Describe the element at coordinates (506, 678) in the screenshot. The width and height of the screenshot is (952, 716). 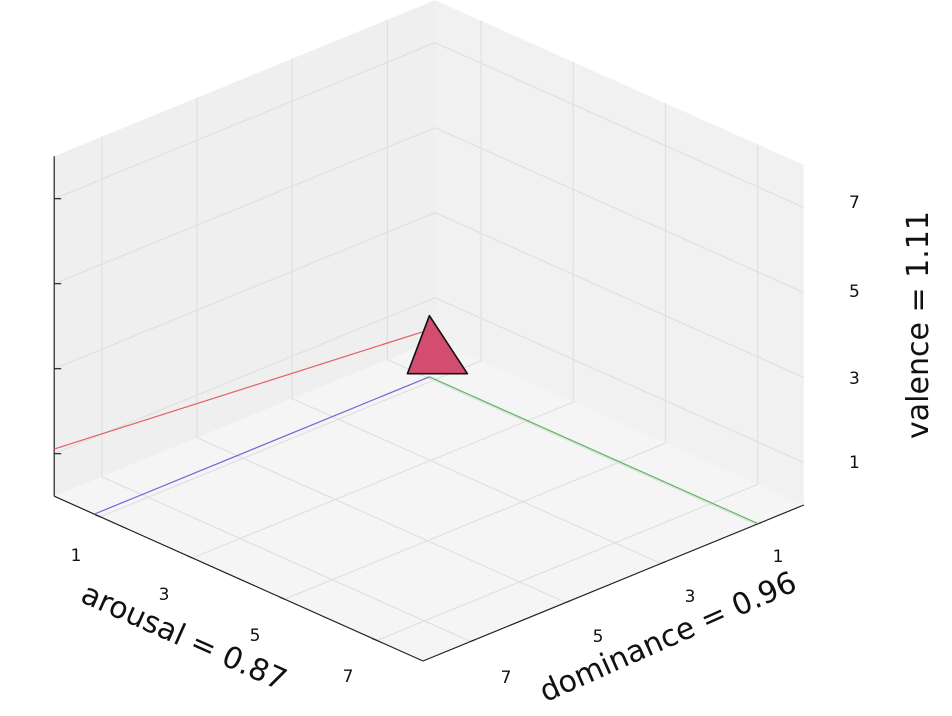
I see `y-tick-label: 7` at that location.